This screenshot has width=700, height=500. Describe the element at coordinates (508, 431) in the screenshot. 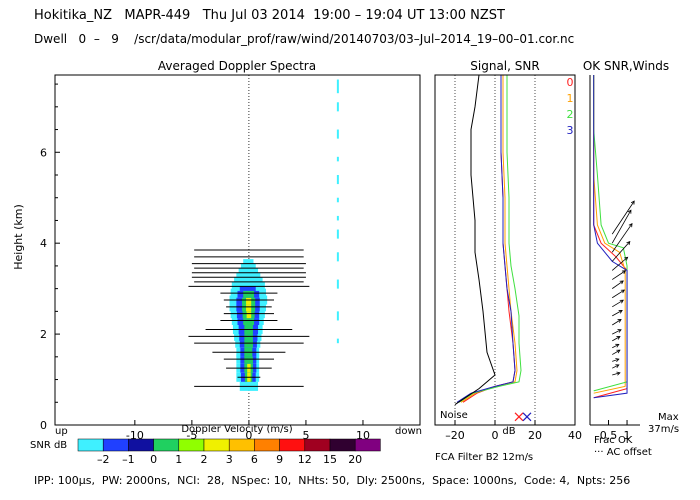

I see `db-axis-label: dB` at that location.